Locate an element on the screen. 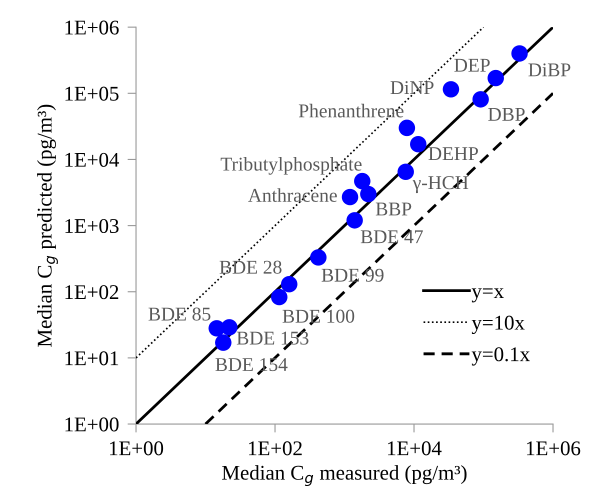 The width and height of the screenshot is (594, 503). annotation: DiNP is located at coordinates (412, 87).